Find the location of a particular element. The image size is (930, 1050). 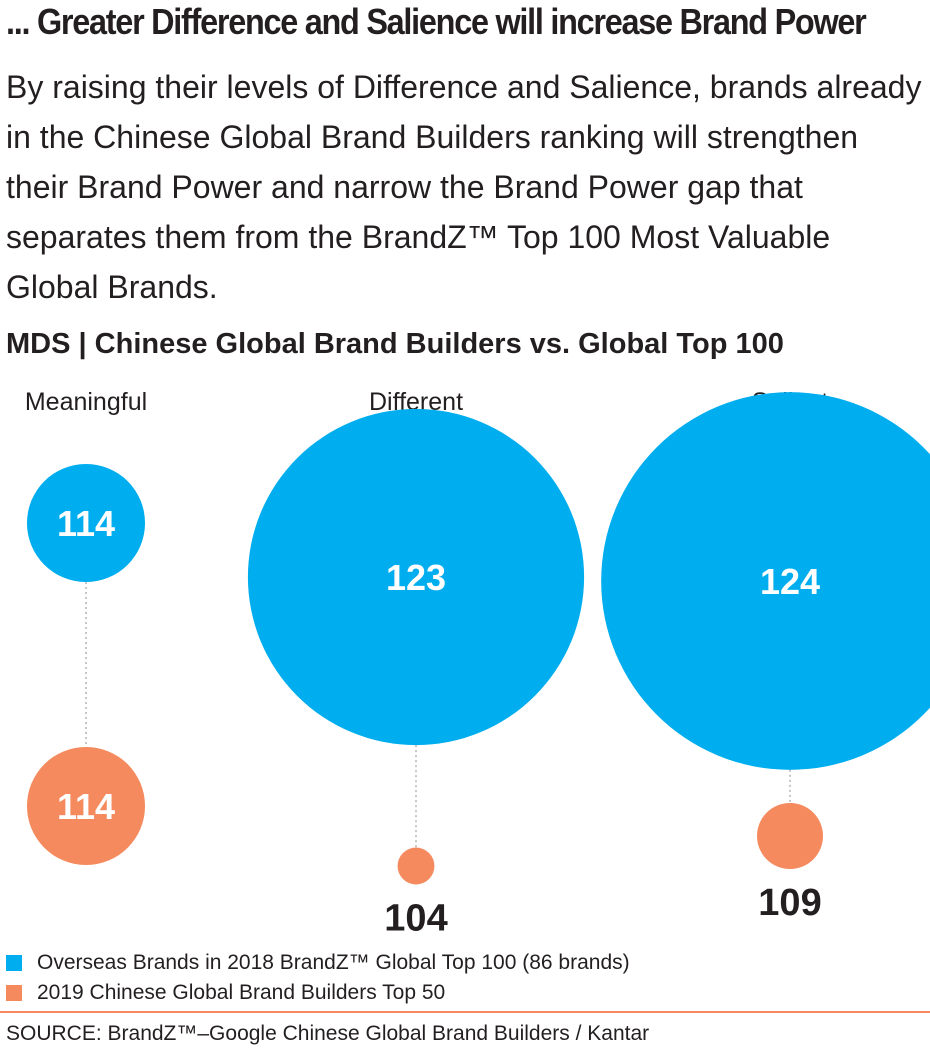

category-label-meaningful: Meaningful is located at coordinates (86, 402).